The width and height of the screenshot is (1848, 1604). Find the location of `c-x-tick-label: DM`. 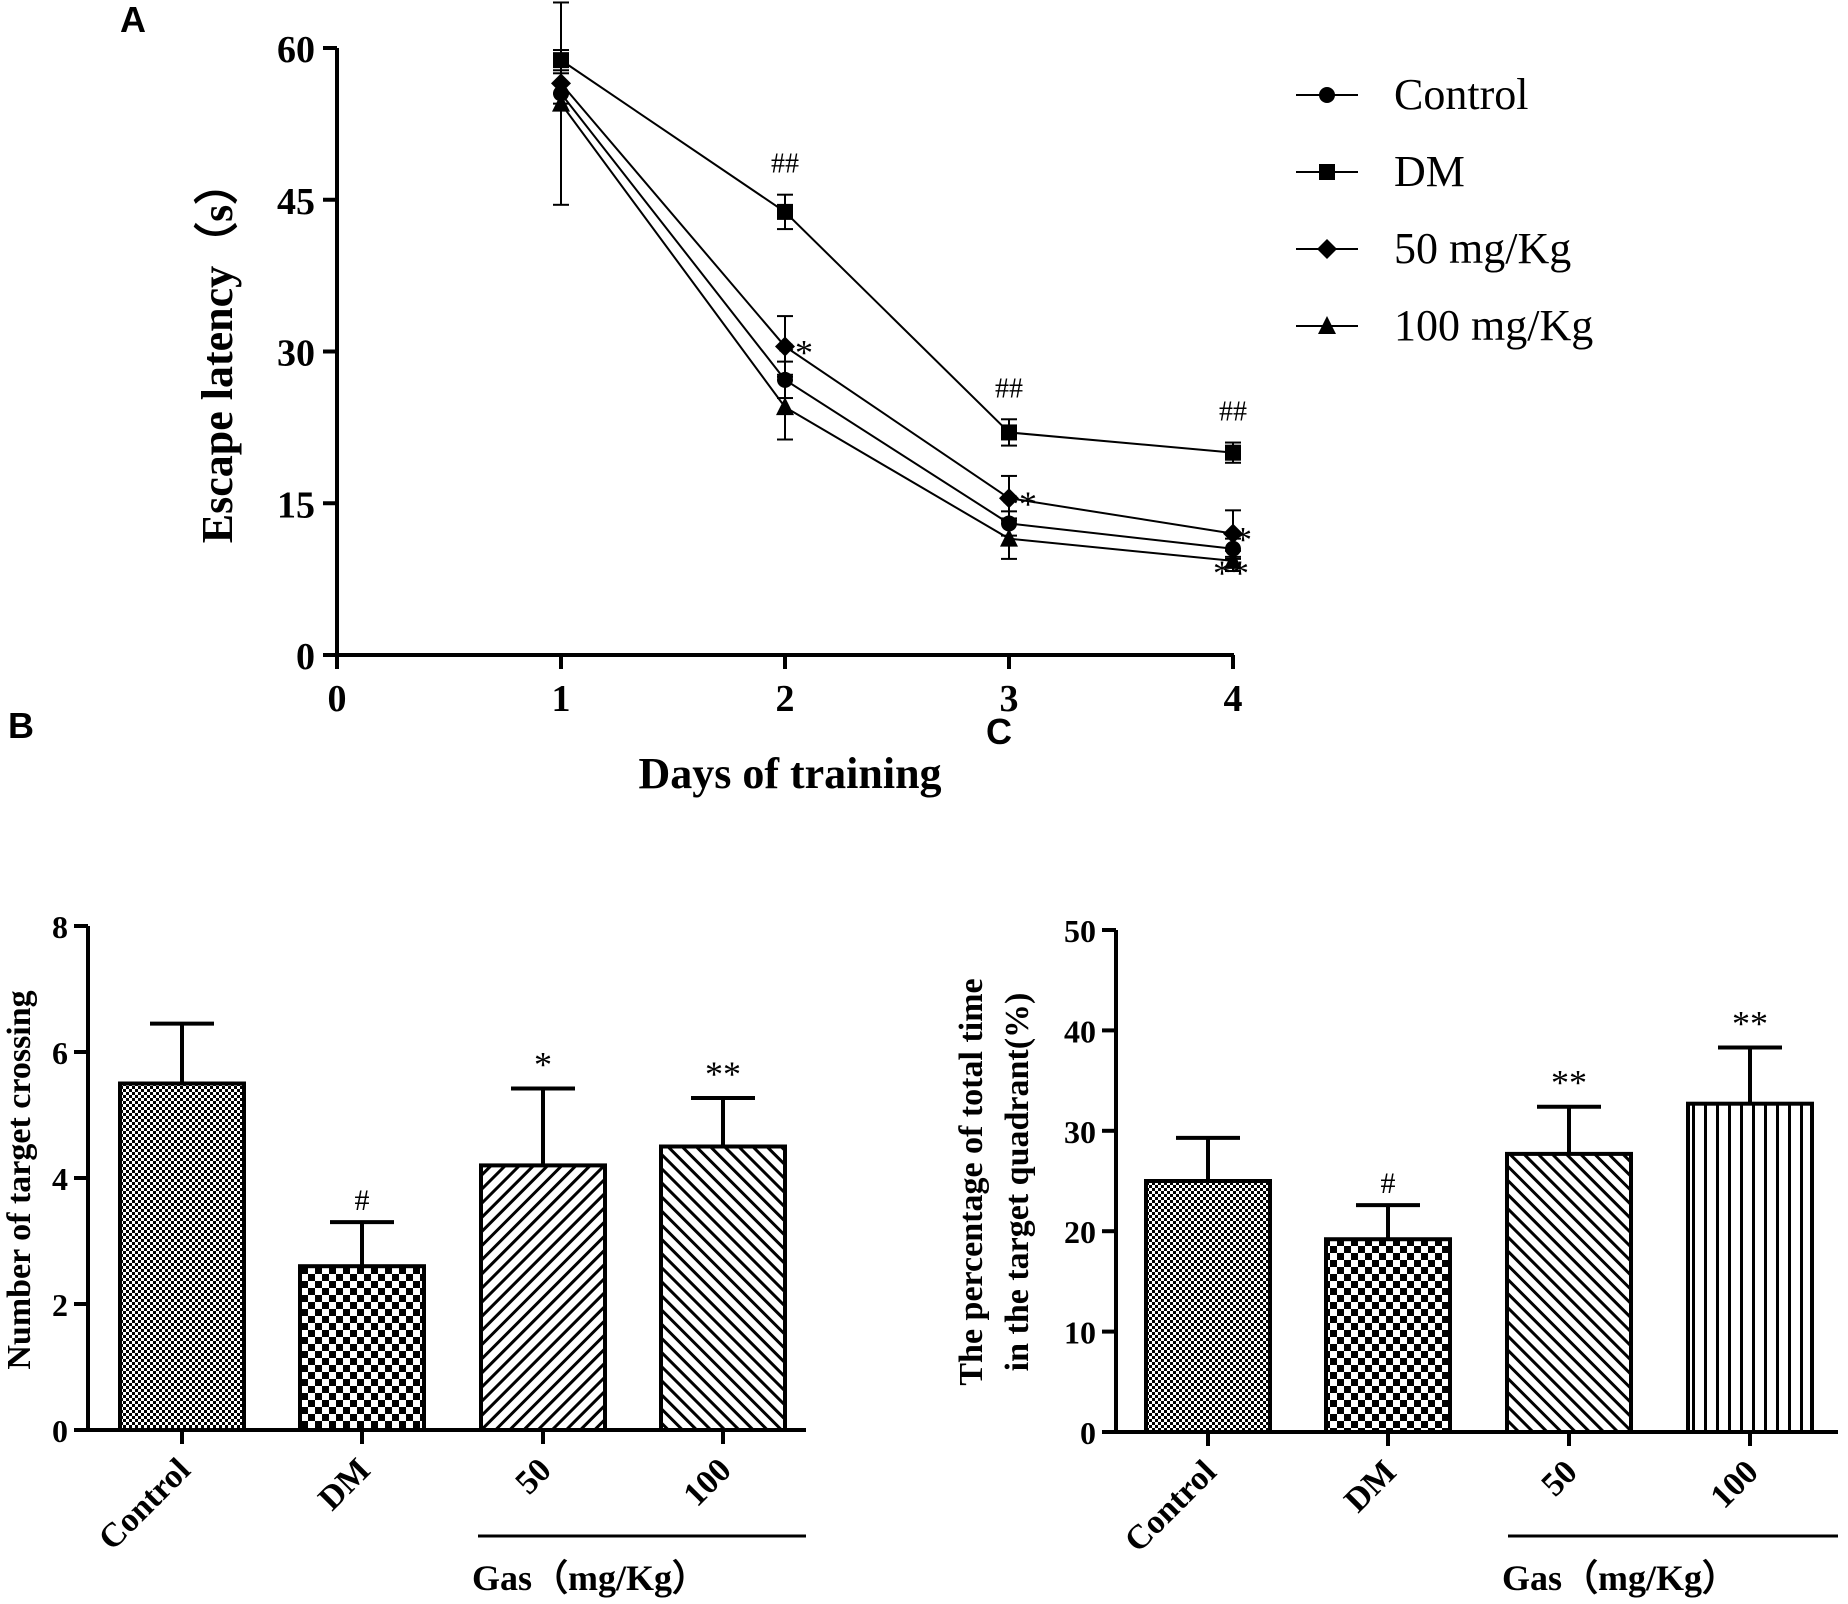

c-x-tick-label: DM is located at coordinates (1370, 1486).